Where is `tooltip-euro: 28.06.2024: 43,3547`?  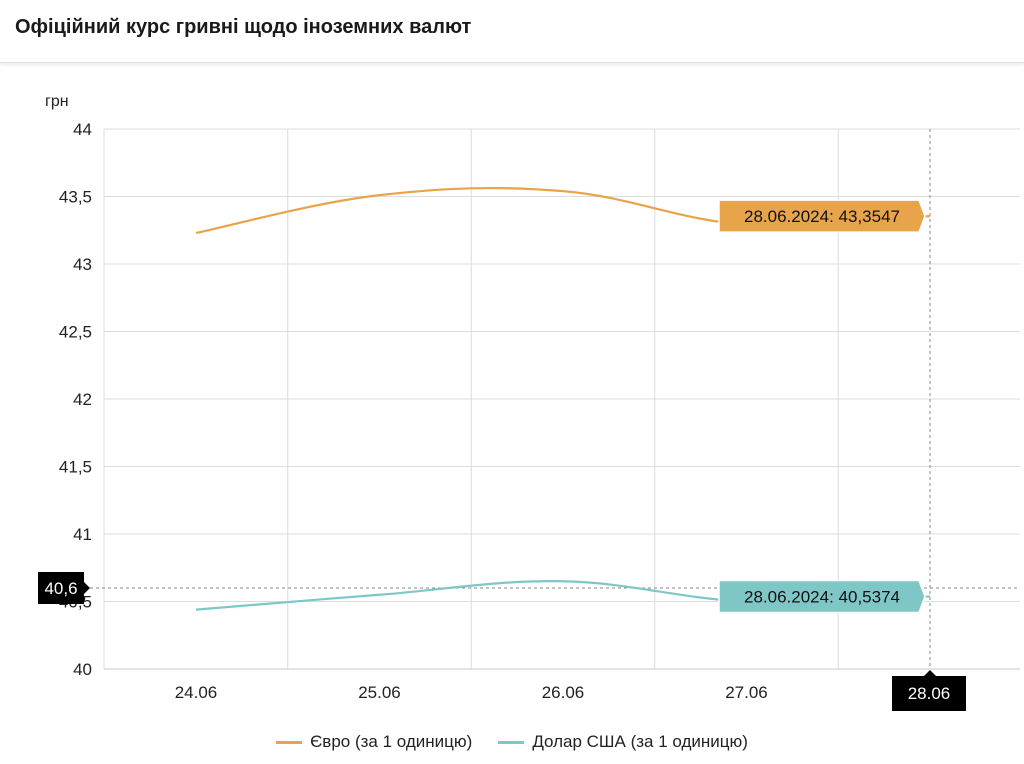
tooltip-euro: 28.06.2024: 43,3547 is located at coordinates (822, 216).